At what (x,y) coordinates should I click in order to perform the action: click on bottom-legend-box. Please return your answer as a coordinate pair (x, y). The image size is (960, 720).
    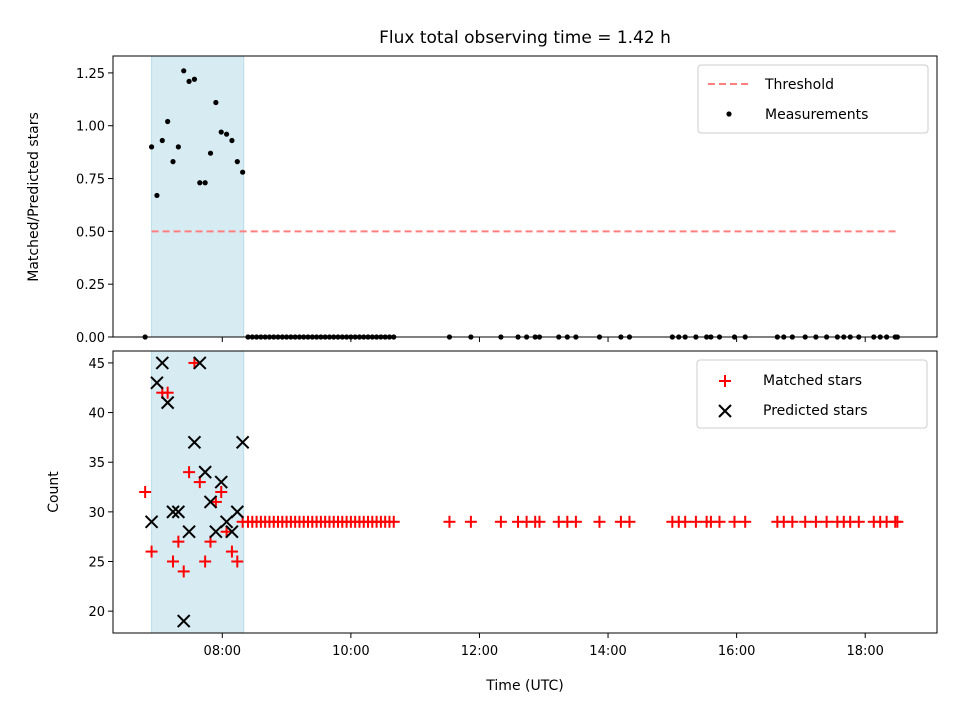
    Looking at the image, I should click on (812, 394).